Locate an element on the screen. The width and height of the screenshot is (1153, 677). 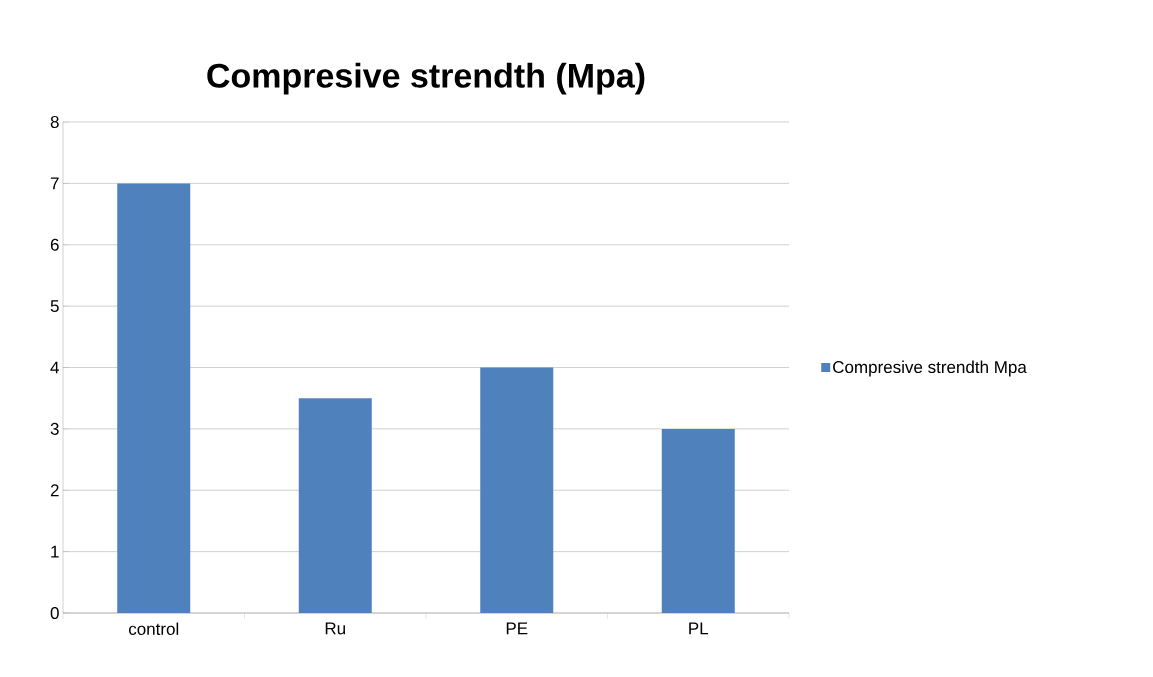
y-tick-label: 4 is located at coordinates (54, 367).